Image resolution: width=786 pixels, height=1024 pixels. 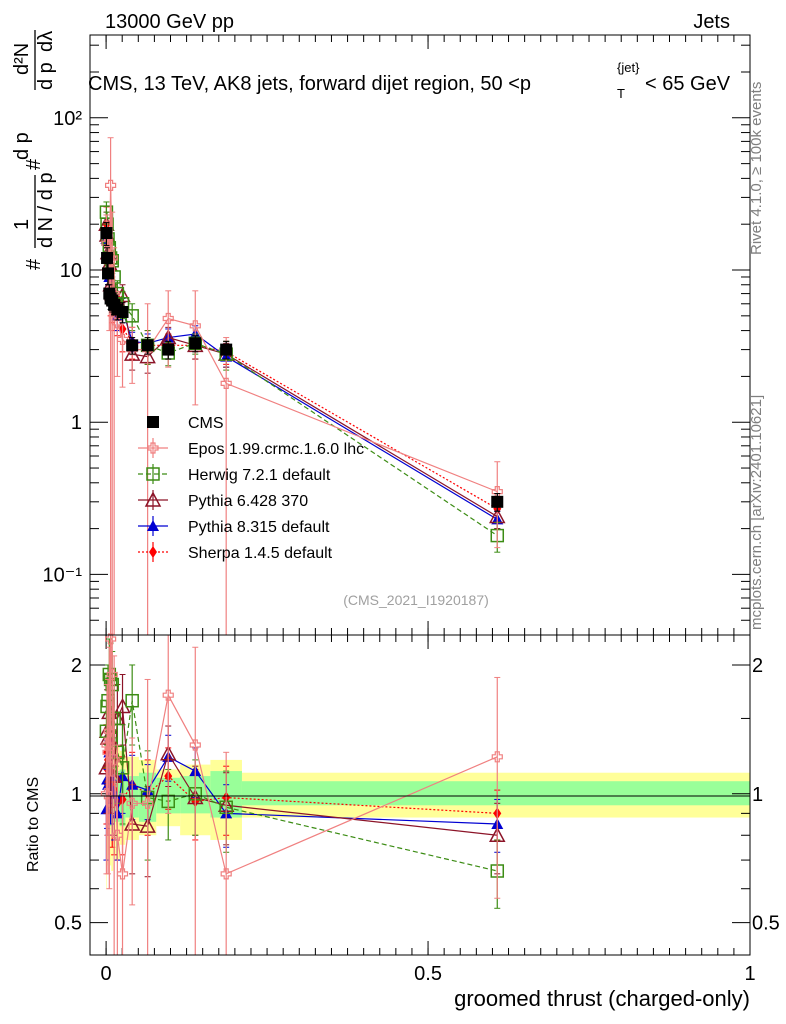 What do you see at coordinates (757, 795) in the screenshot?
I see `ratio-y-tick-label-right: 1` at bounding box center [757, 795].